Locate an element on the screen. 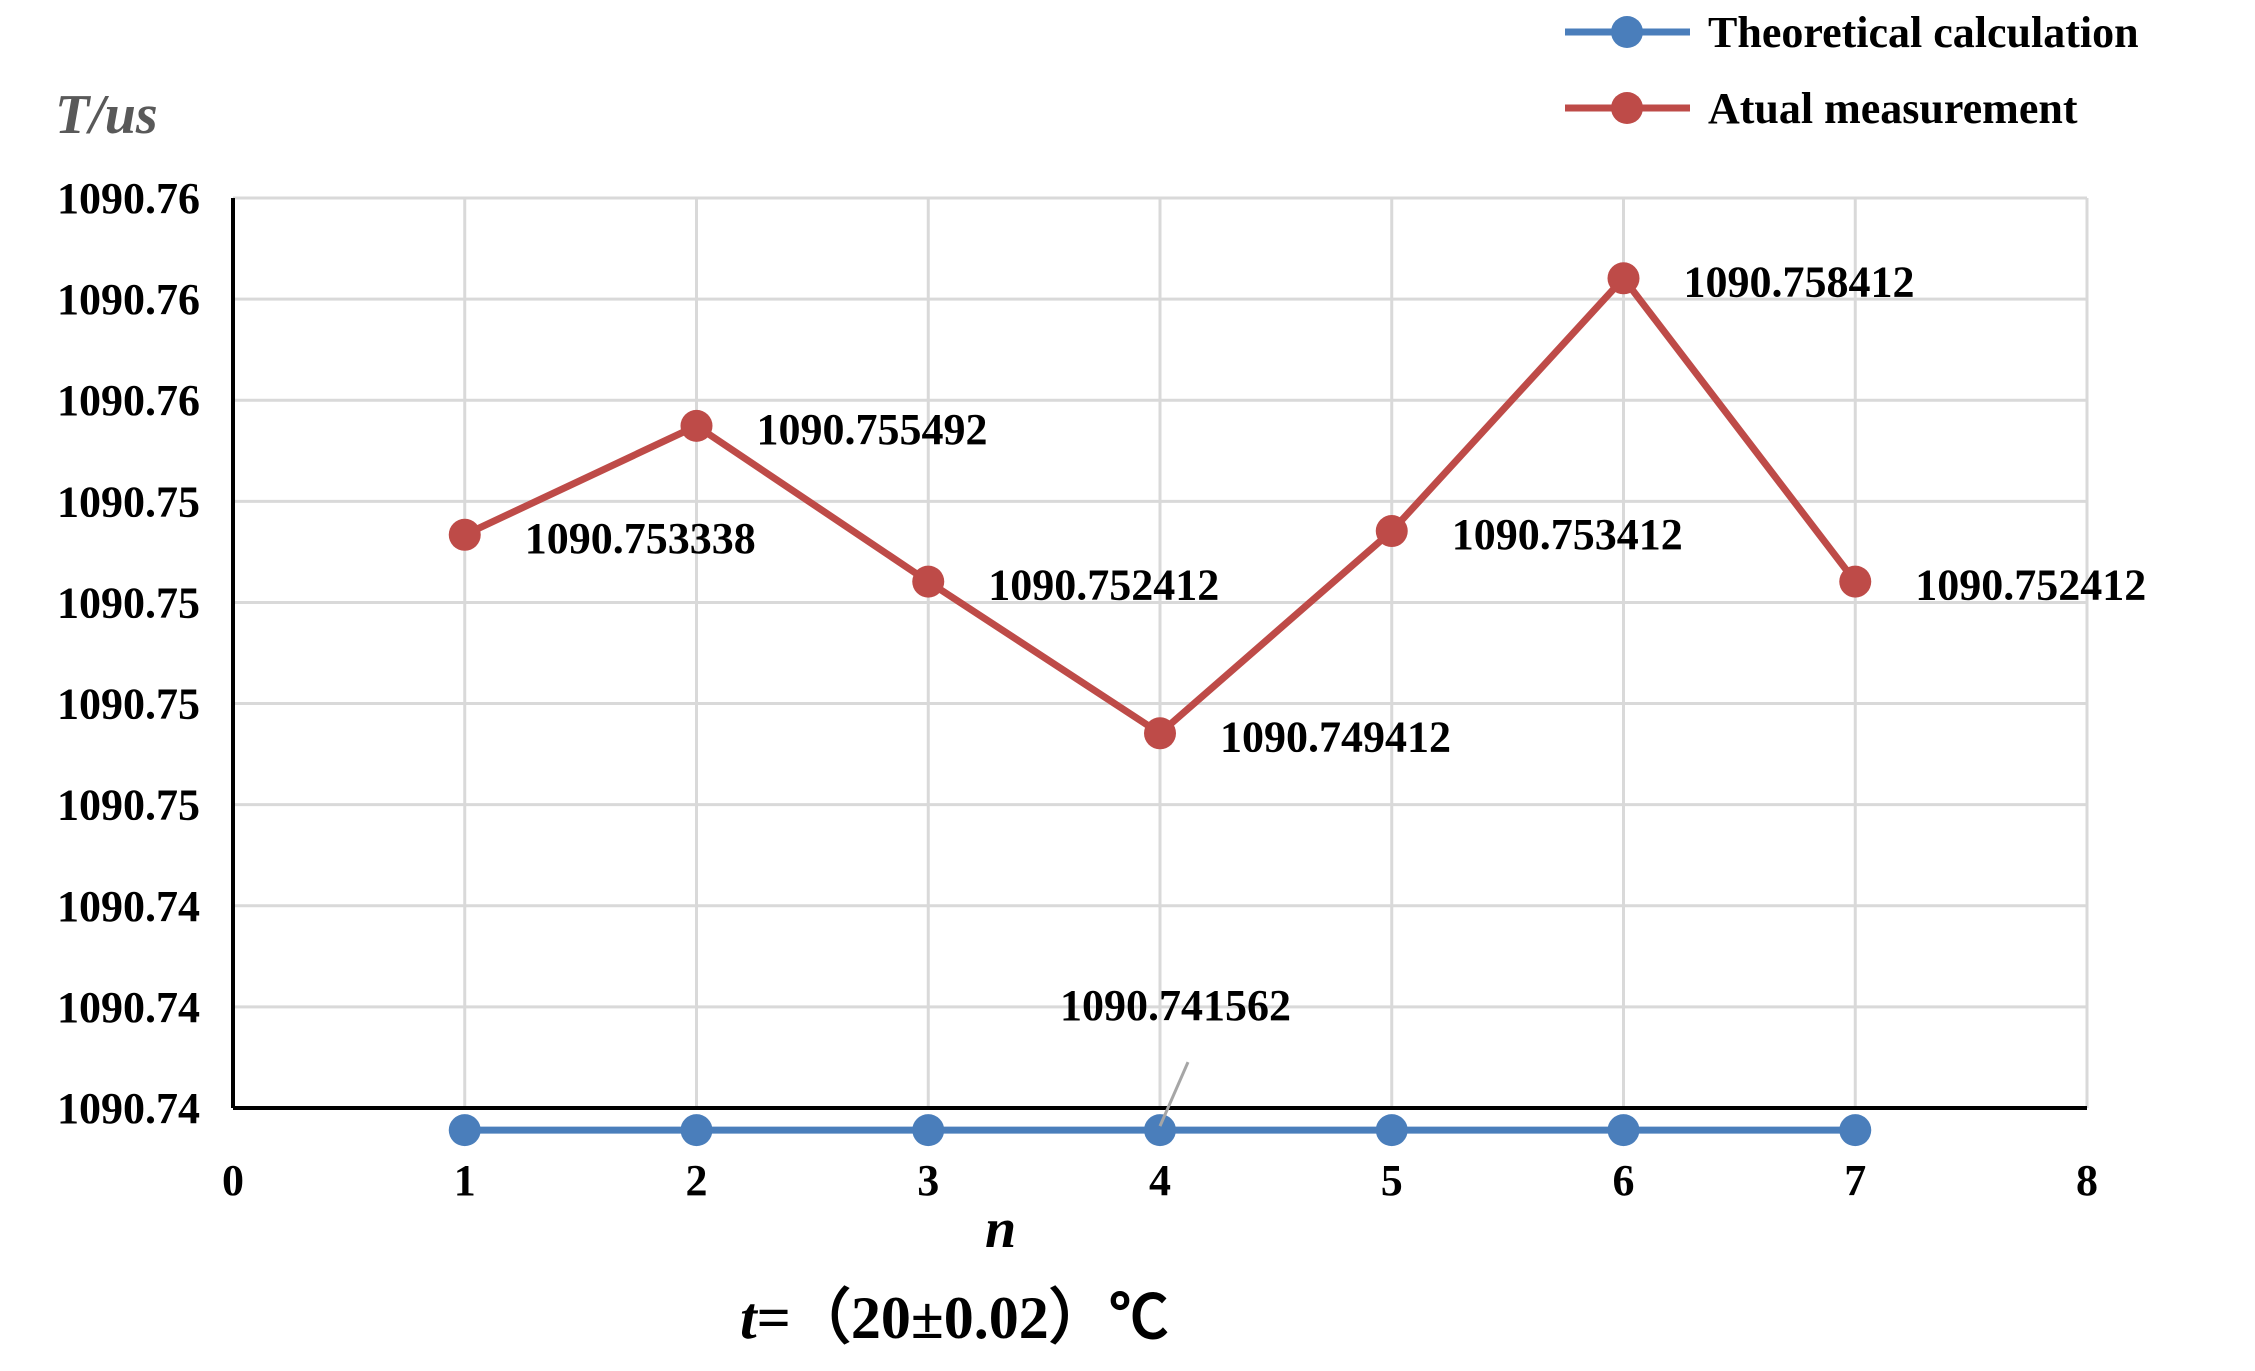 Image resolution: width=2255 pixels, height=1371 pixels. caption-variable: t is located at coordinates (749, 1318).